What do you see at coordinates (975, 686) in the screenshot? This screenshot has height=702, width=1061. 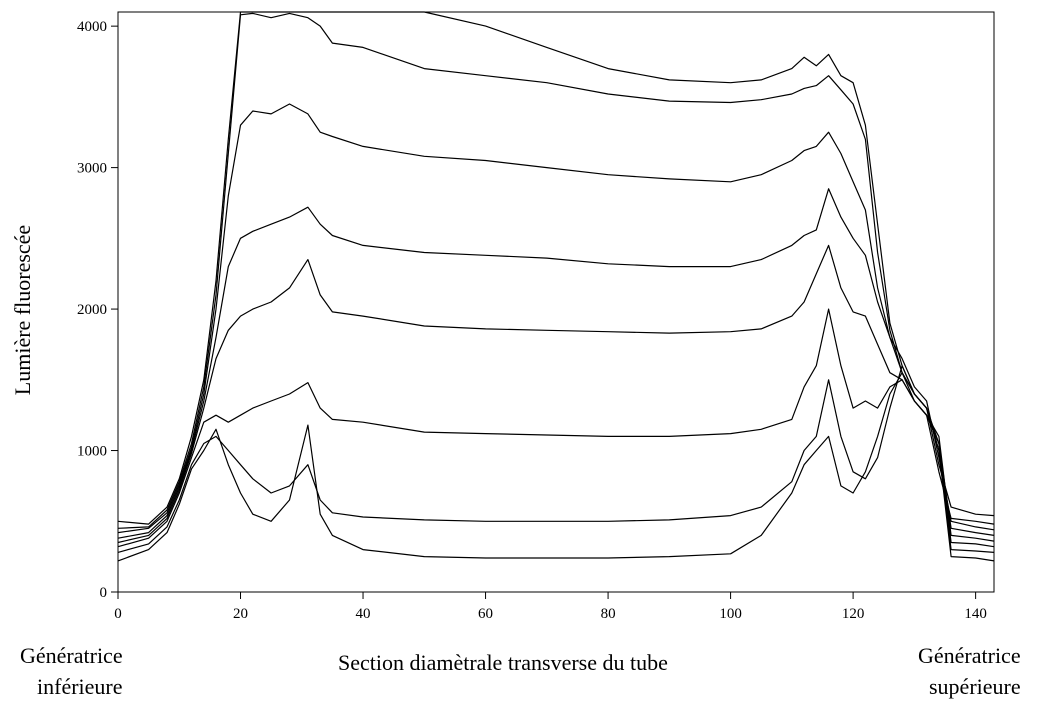 I see `footer-right-line2: supérieure` at bounding box center [975, 686].